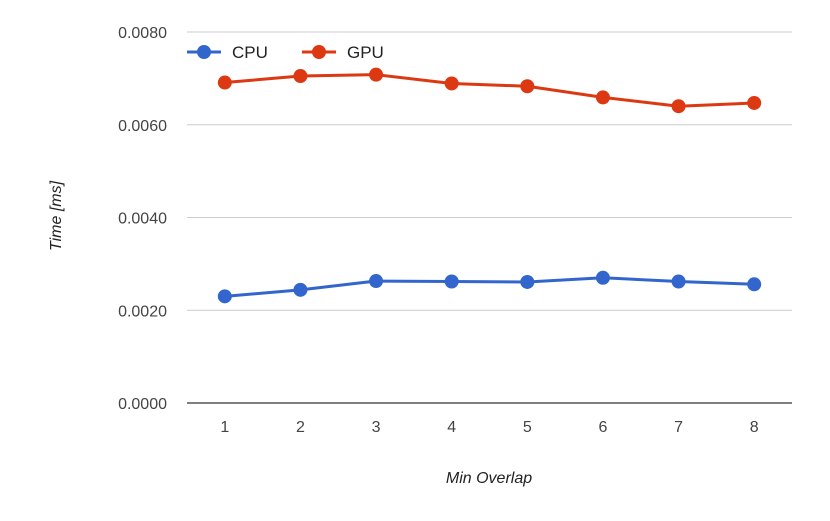 Image resolution: width=830 pixels, height=521 pixels. I want to click on x-axis-title: Min Overlap, so click(489, 478).